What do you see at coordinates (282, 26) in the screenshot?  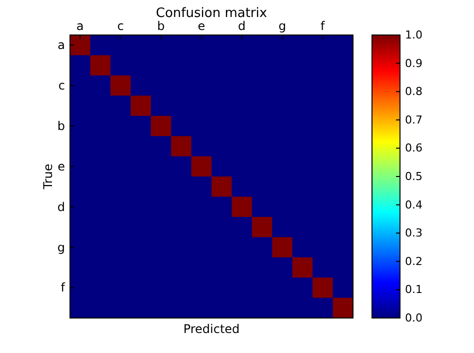 I see `x-tick-label: g` at bounding box center [282, 26].